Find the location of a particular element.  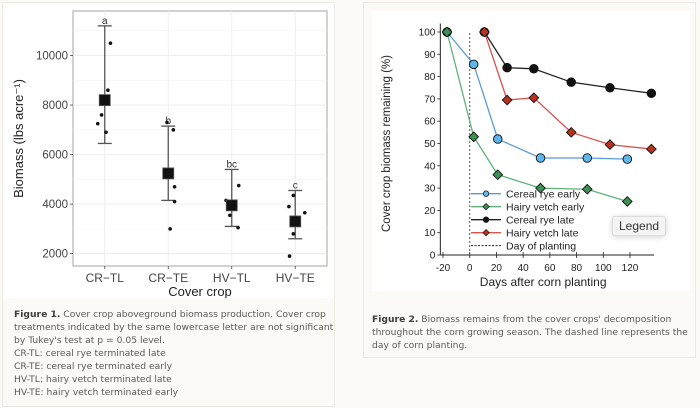

legend-label: Cereal rye late is located at coordinates (540, 221).